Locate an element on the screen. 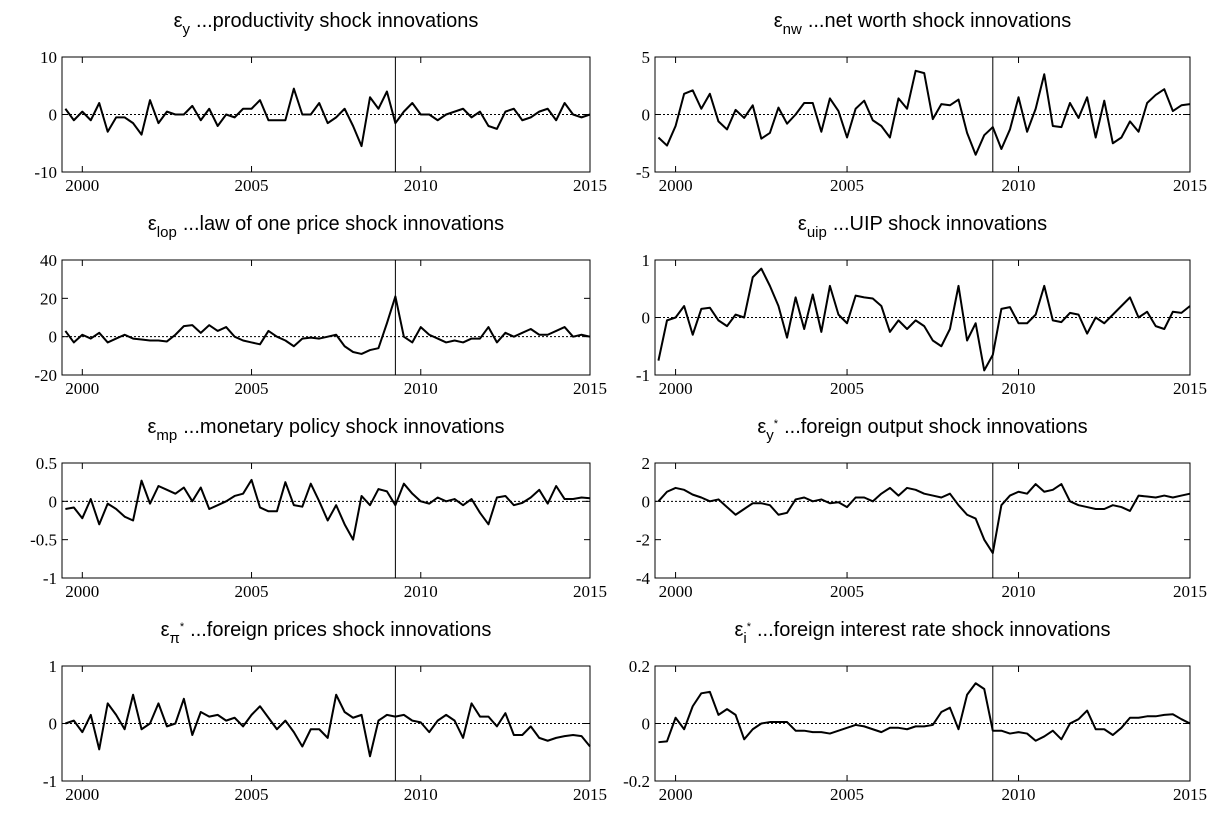 This screenshot has width=1226, height=819. panel-title: εy* ...foreign output shock innovations is located at coordinates (922, 430).